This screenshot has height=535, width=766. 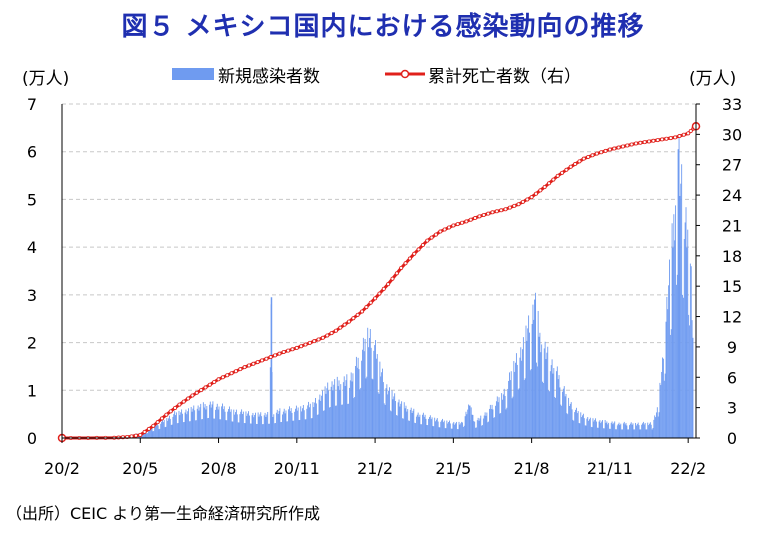 I want to click on right-tick-label: 3, so click(x=732, y=408).